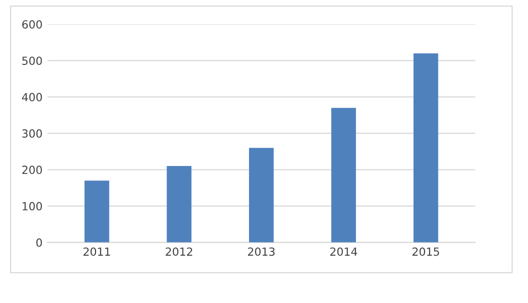 The height and width of the screenshot is (303, 528). I want to click on x-tick-label: 2012, so click(179, 251).